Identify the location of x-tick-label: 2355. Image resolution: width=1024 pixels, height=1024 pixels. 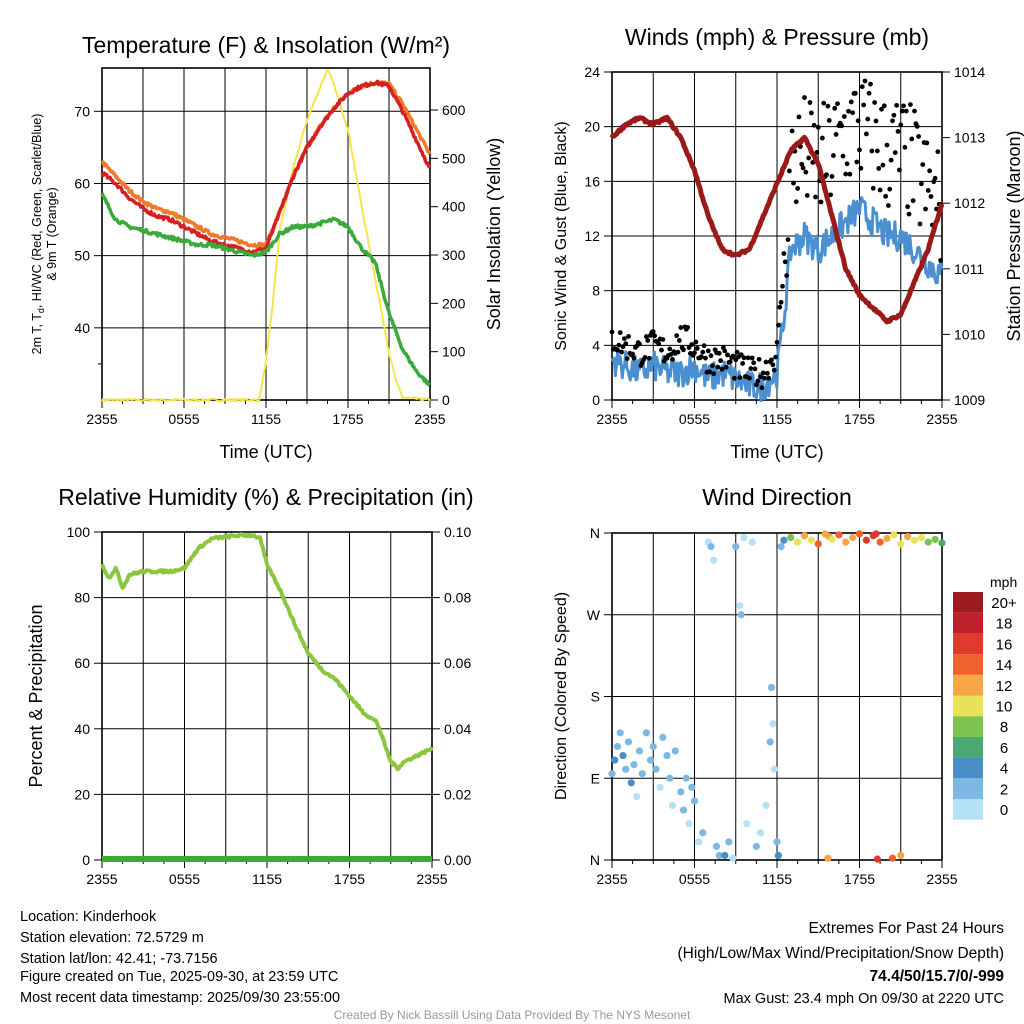
(941, 879).